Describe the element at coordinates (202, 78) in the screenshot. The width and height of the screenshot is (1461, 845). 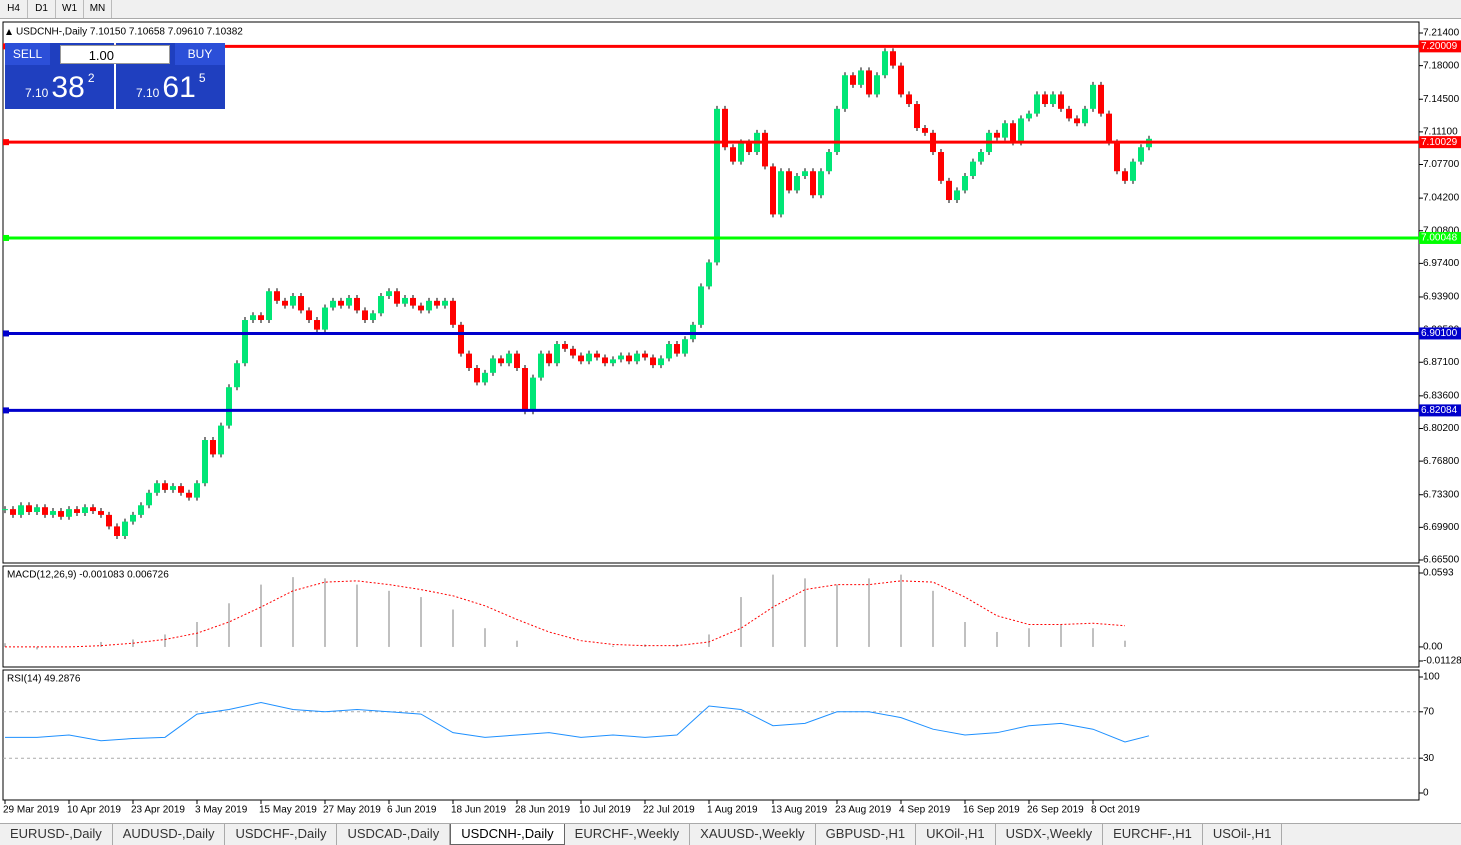
I see `ask-small: 5` at that location.